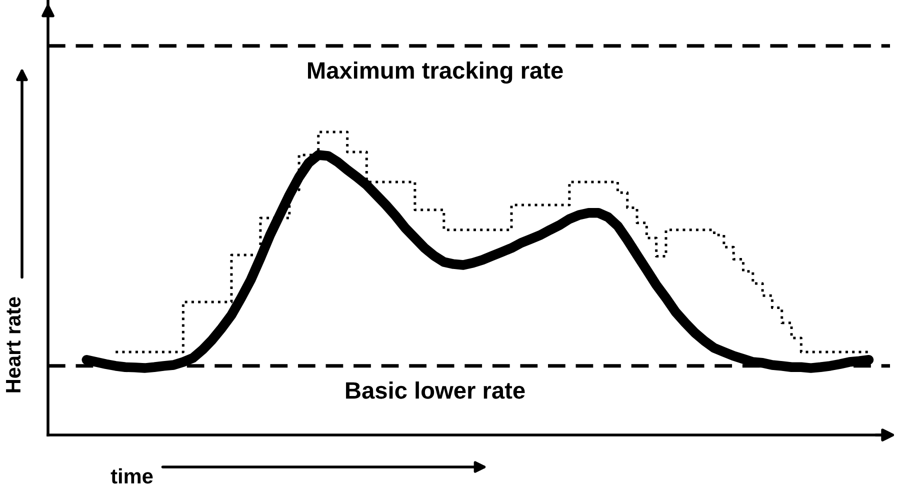 The width and height of the screenshot is (900, 492). What do you see at coordinates (435, 390) in the screenshot?
I see `ref-line-label: Basic lower rate` at bounding box center [435, 390].